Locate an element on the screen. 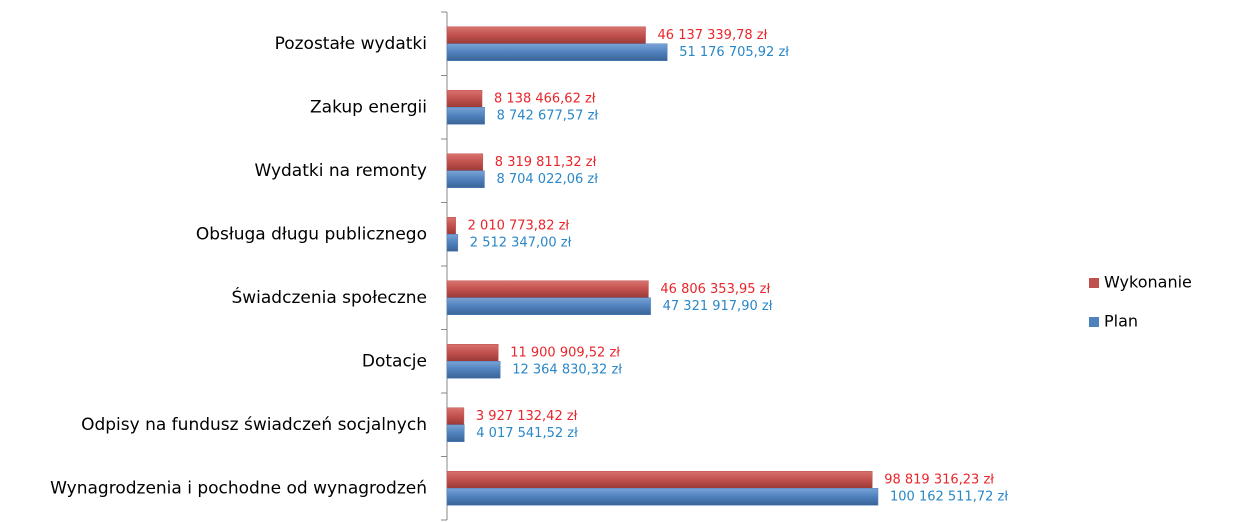 The height and width of the screenshot is (522, 1237). category-label: Wydatki na remonty is located at coordinates (340, 171).